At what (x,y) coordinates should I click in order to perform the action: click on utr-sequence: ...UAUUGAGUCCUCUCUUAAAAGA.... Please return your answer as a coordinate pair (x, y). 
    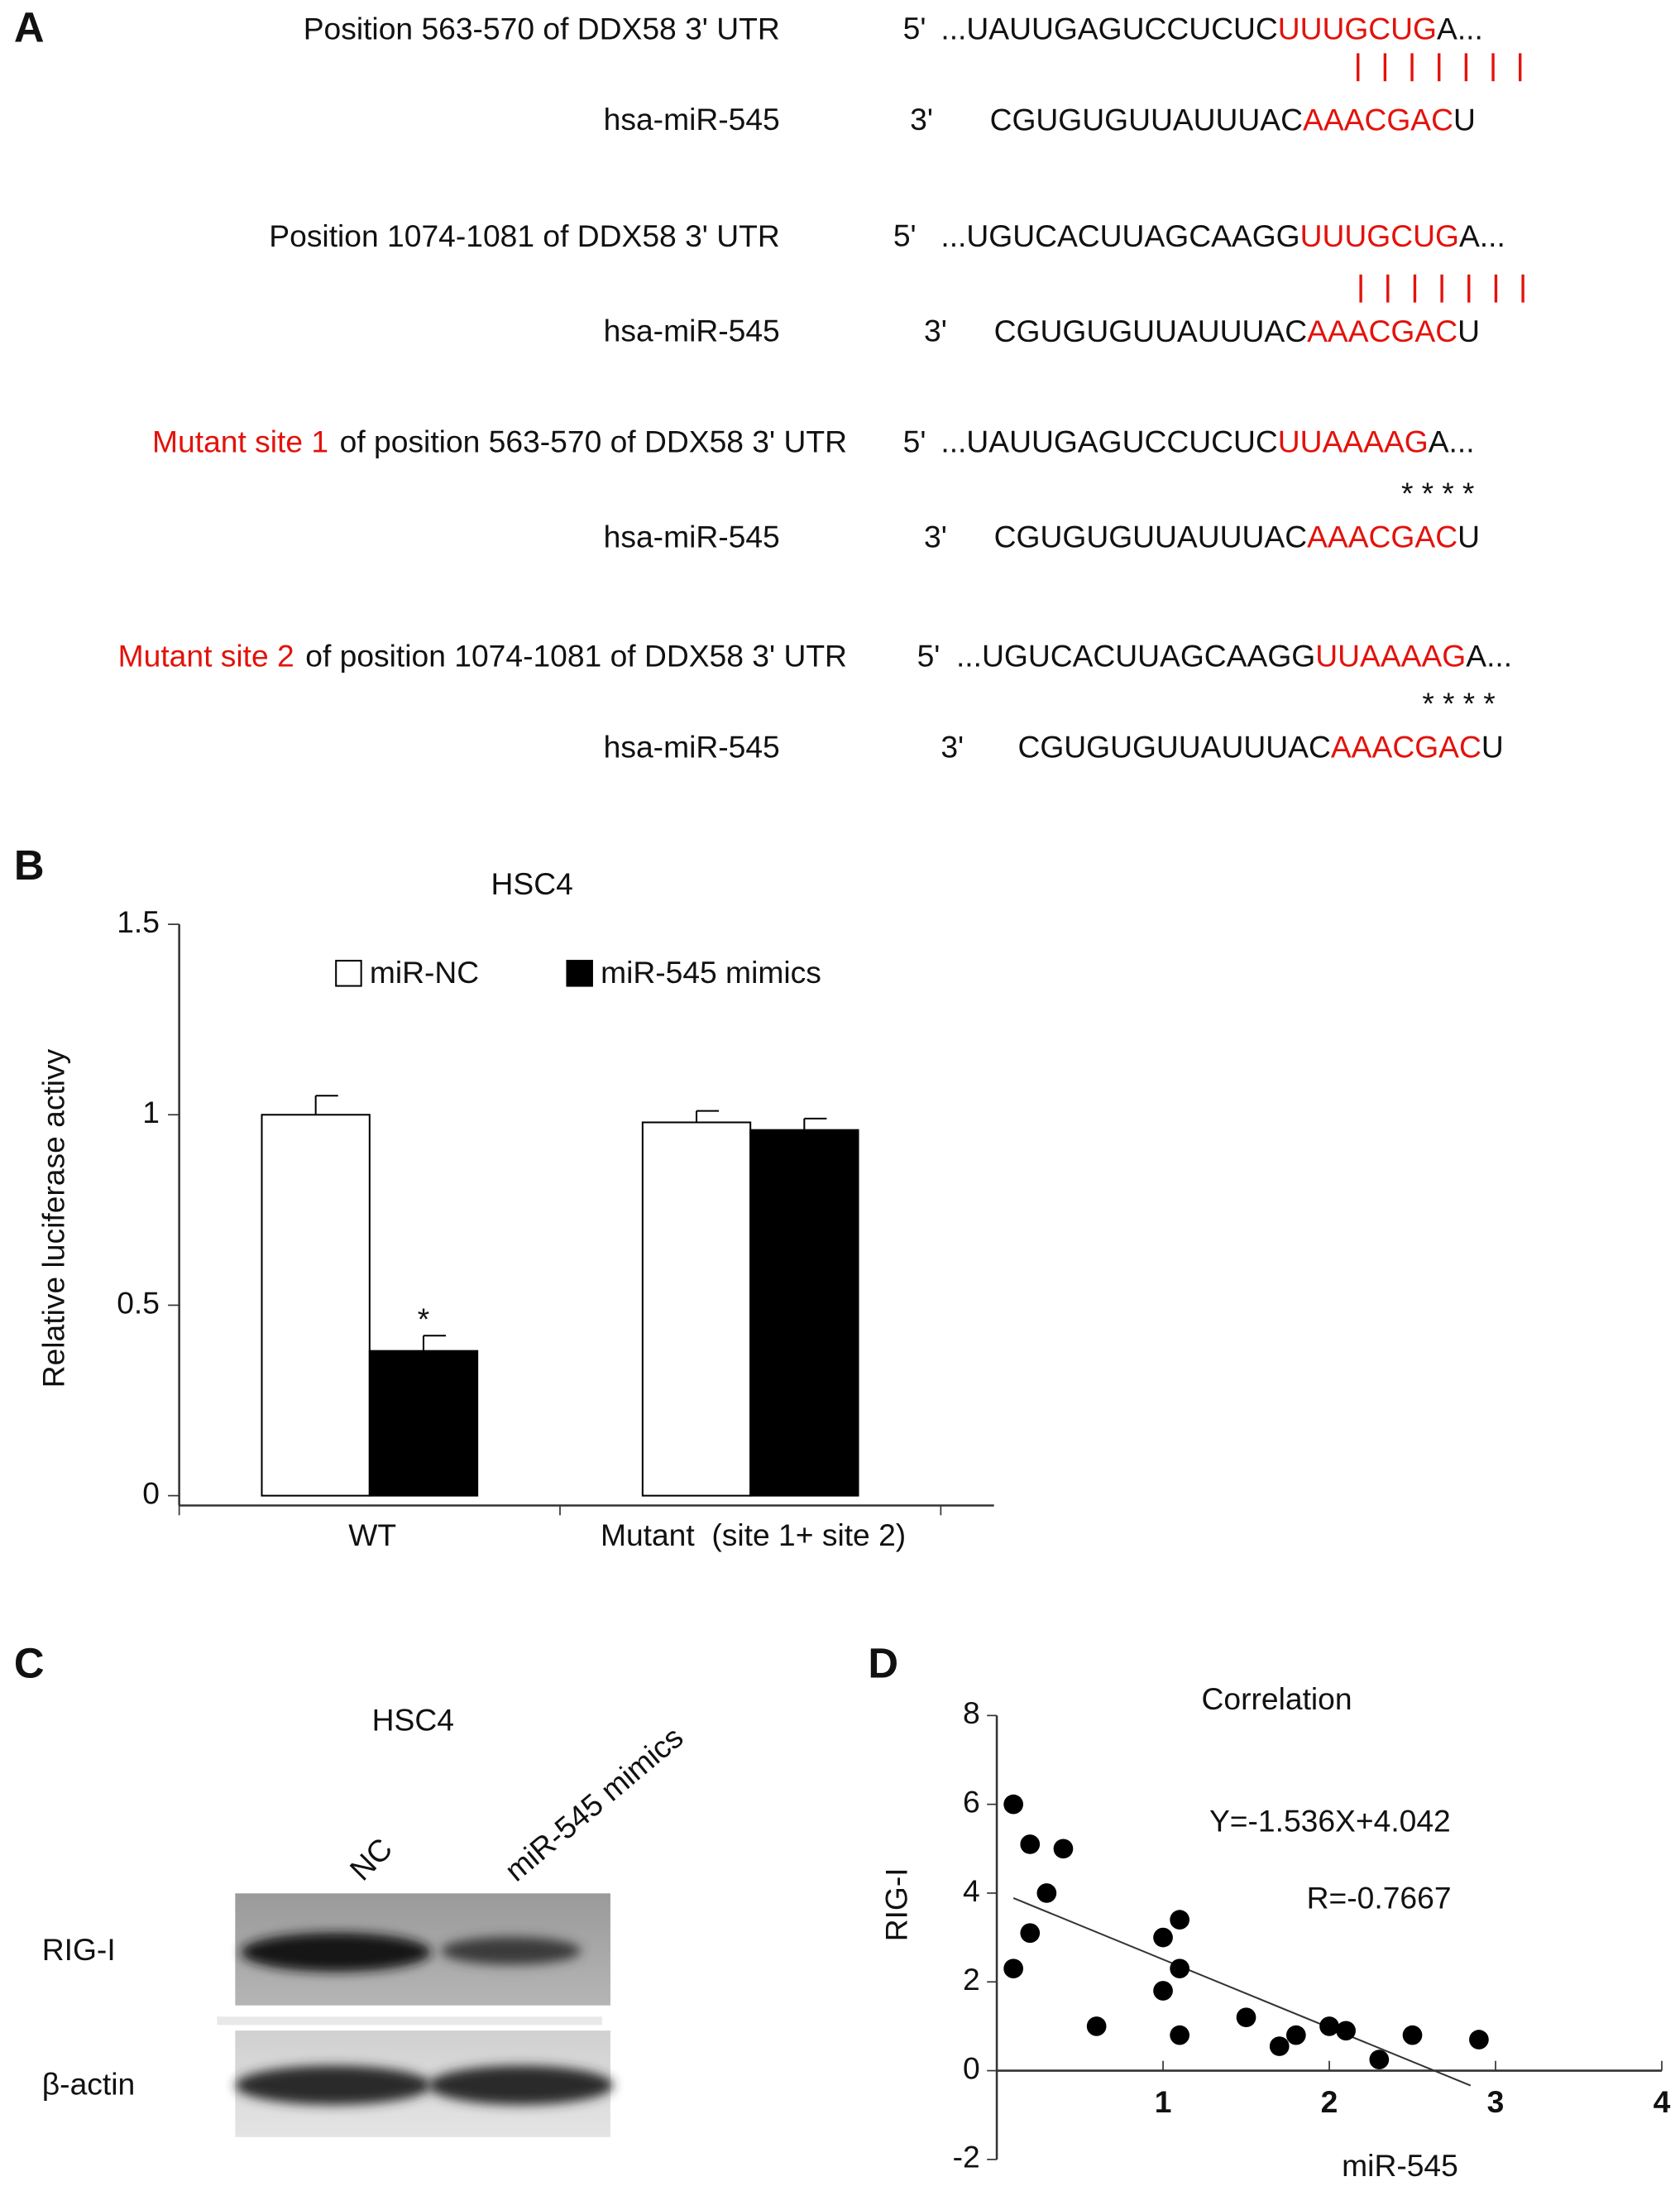
    Looking at the image, I should click on (1207, 441).